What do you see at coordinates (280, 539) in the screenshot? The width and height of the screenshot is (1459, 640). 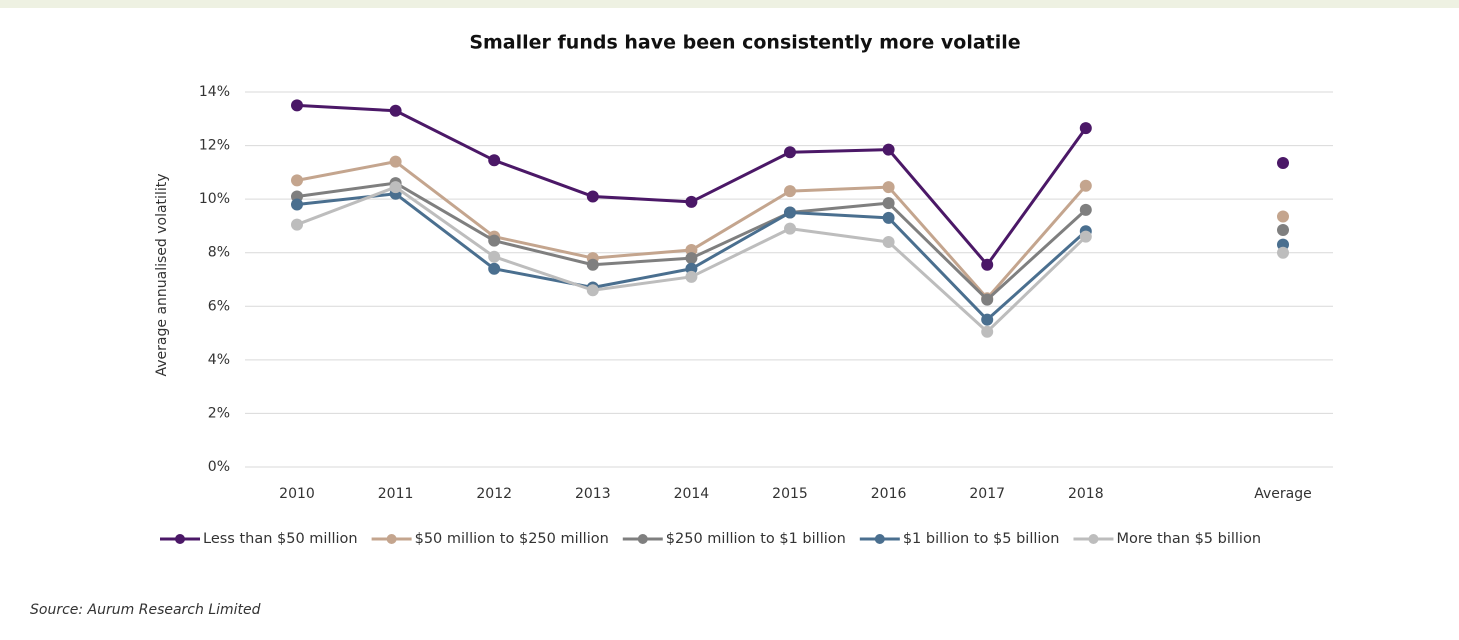 I see `legend-label: Less than $50 million` at bounding box center [280, 539].